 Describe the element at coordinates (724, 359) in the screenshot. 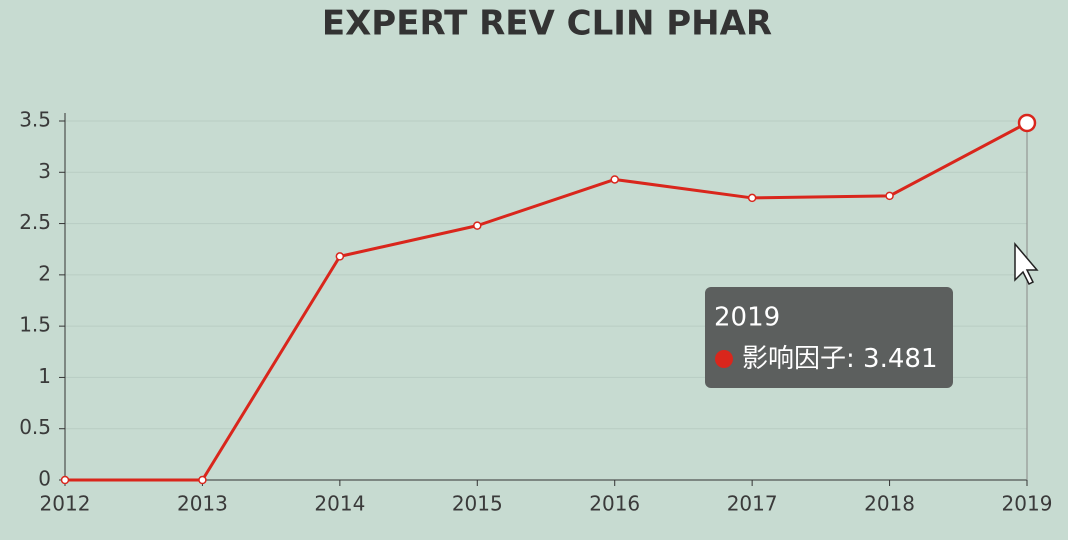

I see `tooltip-marker` at that location.